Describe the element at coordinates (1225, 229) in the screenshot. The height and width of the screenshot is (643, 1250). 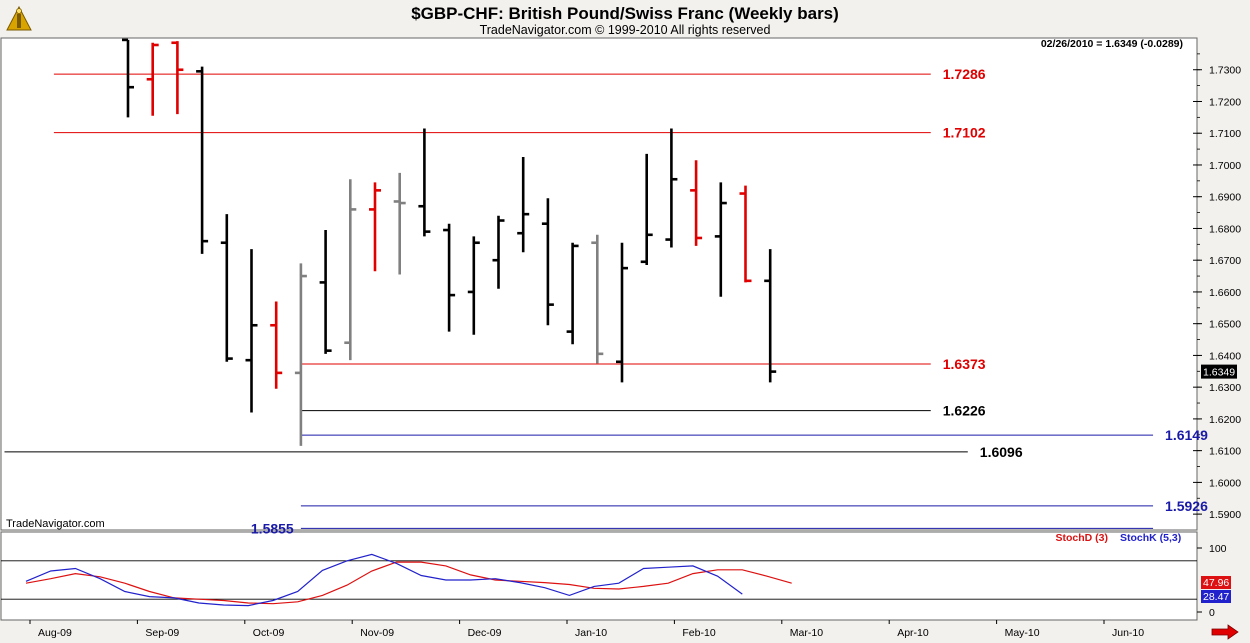
I see `y-axis-tick-label: 1.6800` at that location.